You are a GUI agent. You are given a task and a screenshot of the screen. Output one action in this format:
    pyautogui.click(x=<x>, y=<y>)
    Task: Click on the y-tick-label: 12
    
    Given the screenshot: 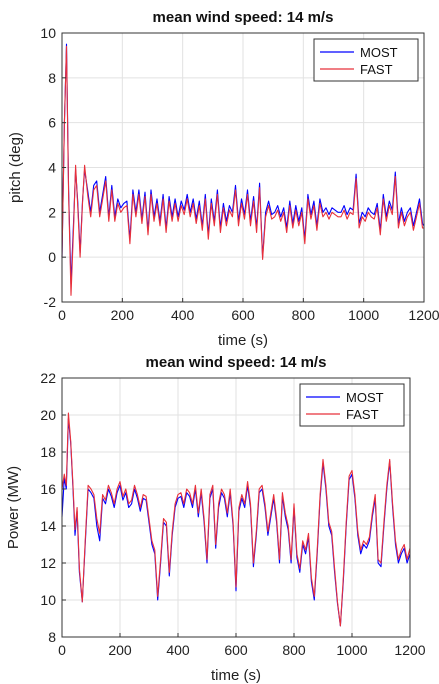 What is the action you would take?
    pyautogui.click(x=48, y=563)
    